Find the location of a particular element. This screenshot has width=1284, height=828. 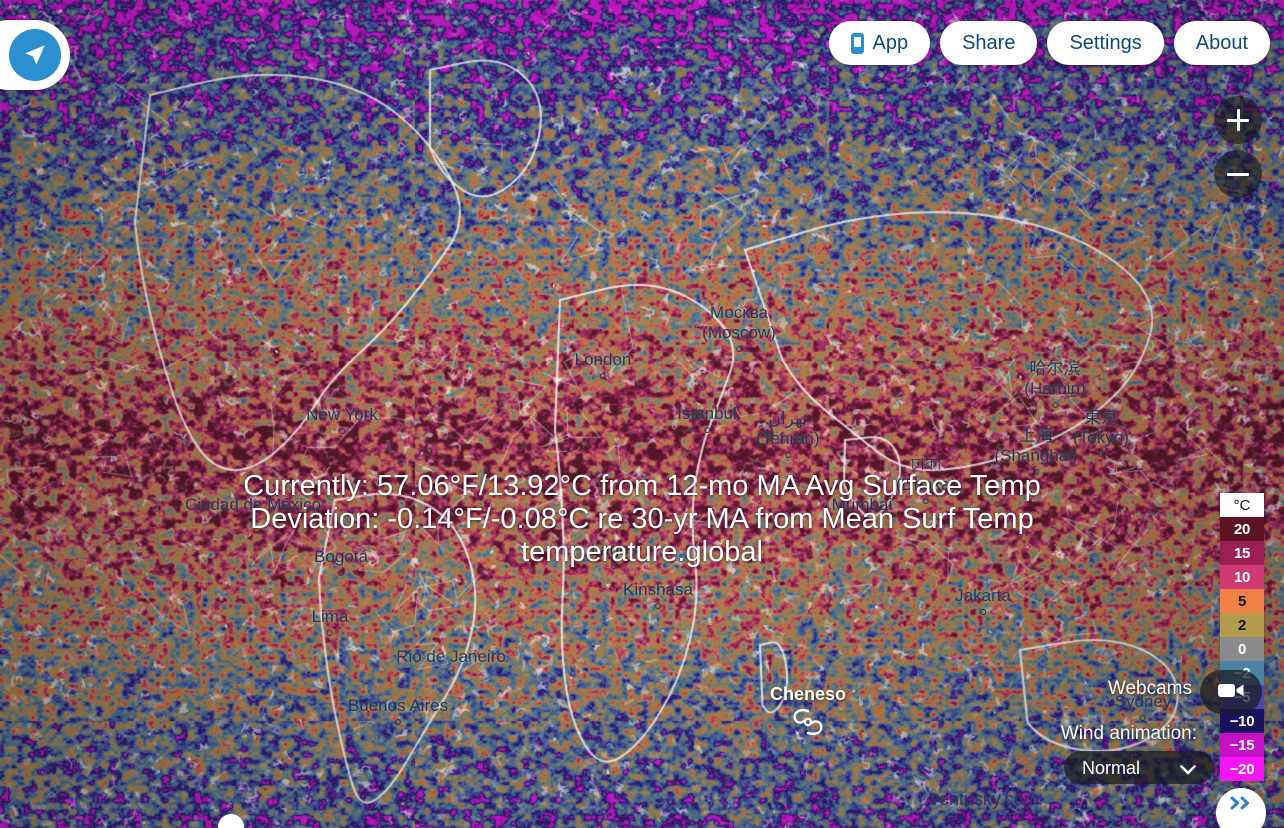

legend-row: −20 is located at coordinates (1242, 769).